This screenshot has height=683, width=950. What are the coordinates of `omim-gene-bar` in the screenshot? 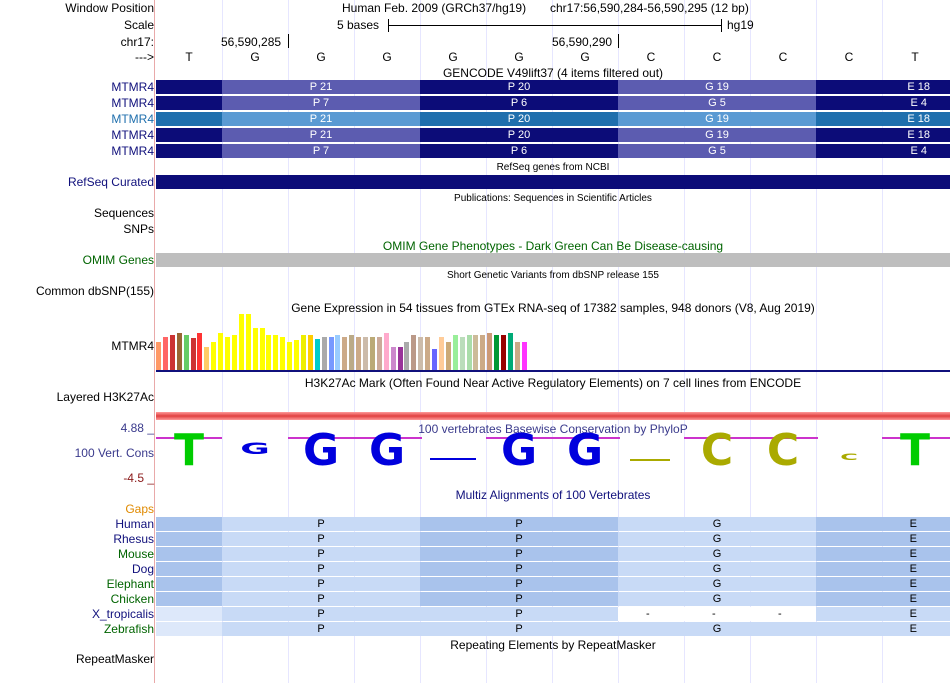 It's located at (553, 260).